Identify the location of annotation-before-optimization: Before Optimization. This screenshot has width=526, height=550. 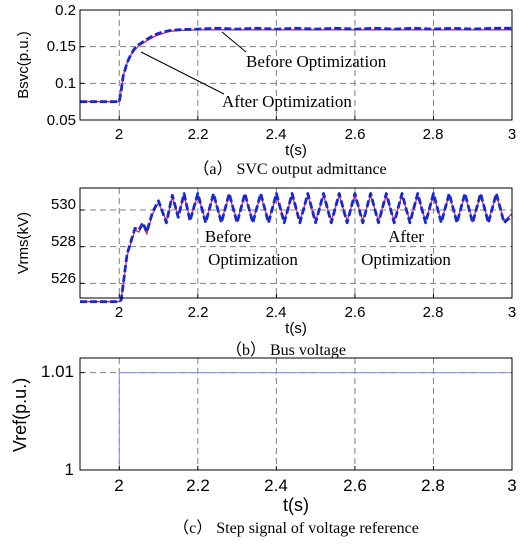
(316, 61).